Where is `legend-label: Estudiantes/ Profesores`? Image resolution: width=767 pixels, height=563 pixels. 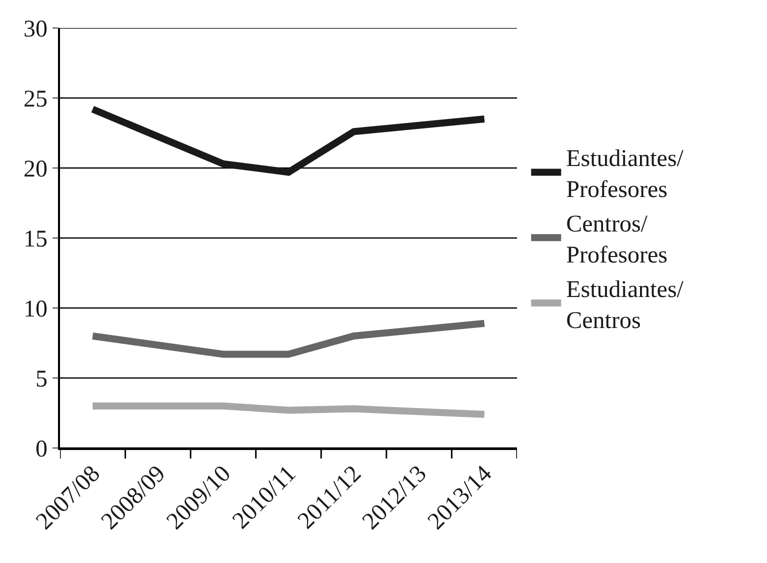
legend-label: Estudiantes/ Profesores is located at coordinates (625, 175).